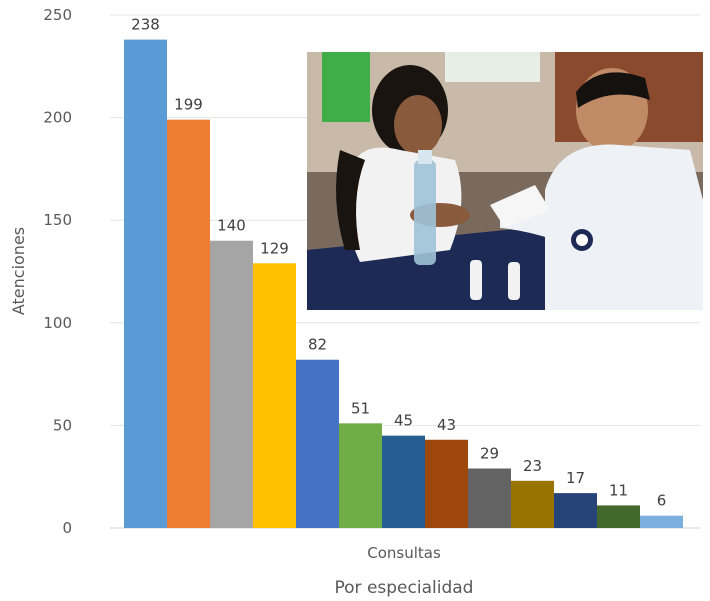 Image resolution: width=710 pixels, height=601 pixels. I want to click on y-tick-label: 250, so click(57, 15).